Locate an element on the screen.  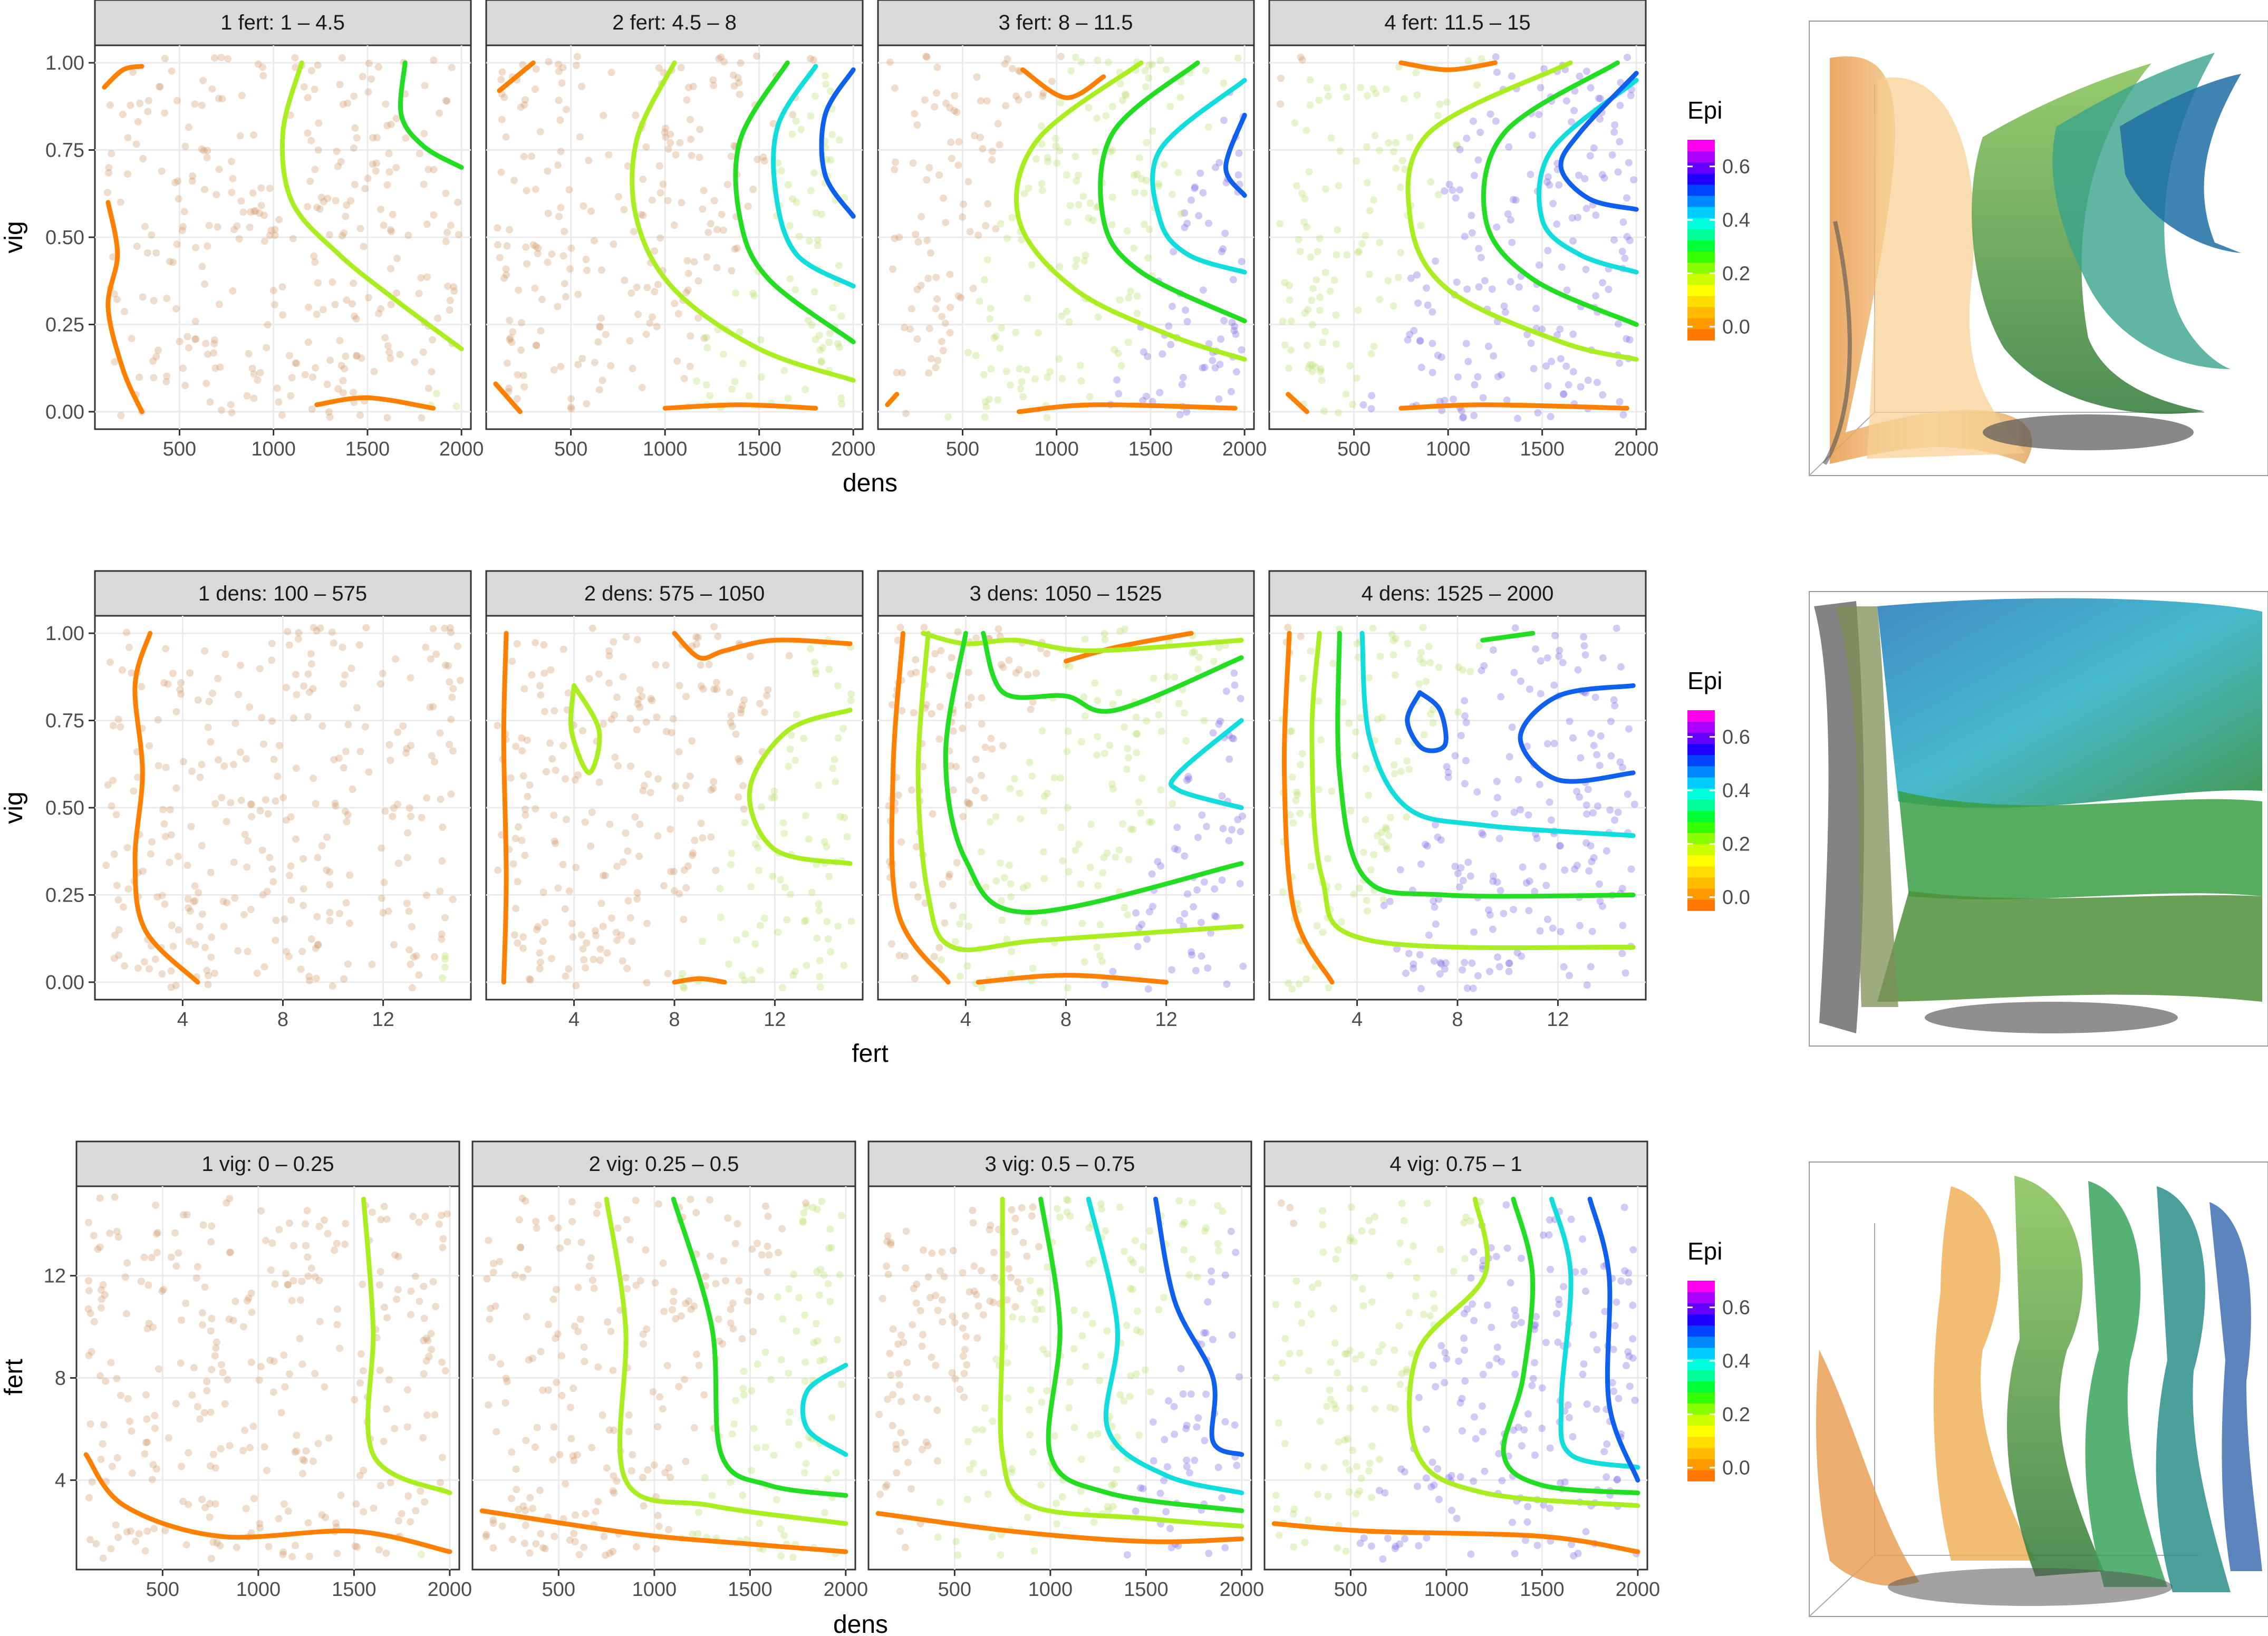
x-tick-label: 1000 is located at coordinates (665, 449).